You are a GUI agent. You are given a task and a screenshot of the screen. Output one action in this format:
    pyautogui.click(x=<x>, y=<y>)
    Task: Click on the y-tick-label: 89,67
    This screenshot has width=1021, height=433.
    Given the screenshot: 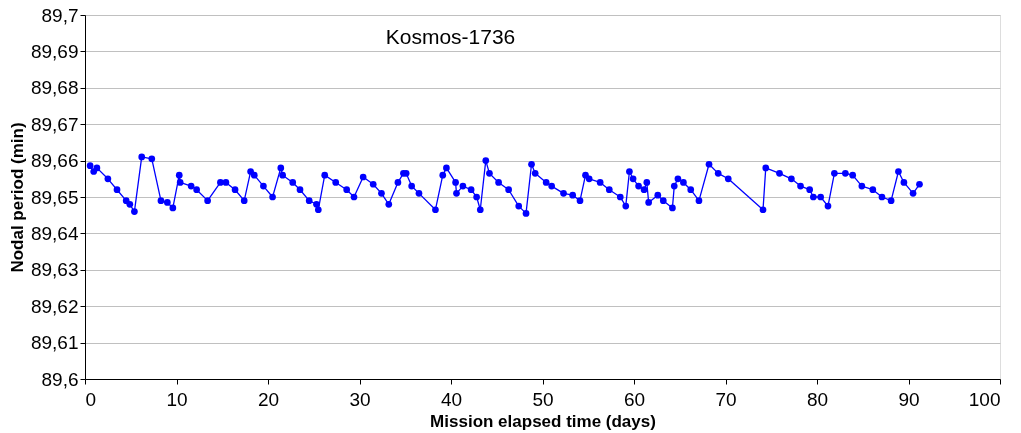 What is the action you would take?
    pyautogui.click(x=54, y=124)
    